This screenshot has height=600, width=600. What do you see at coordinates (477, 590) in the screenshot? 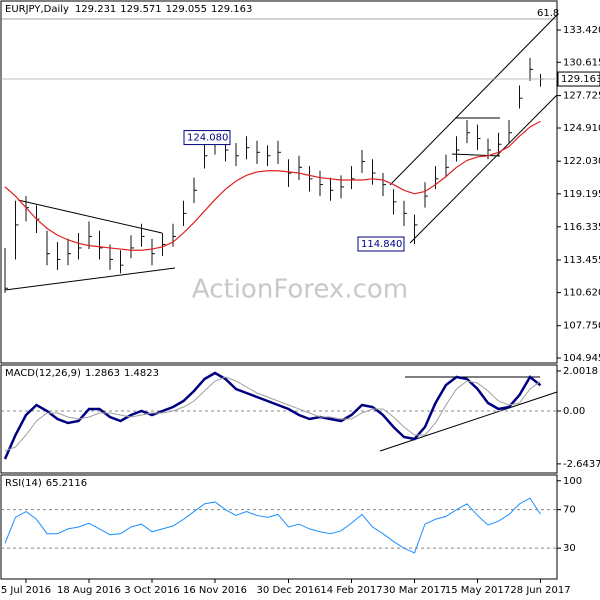
I see `x-tick-label: 15 May 2017` at bounding box center [477, 590].